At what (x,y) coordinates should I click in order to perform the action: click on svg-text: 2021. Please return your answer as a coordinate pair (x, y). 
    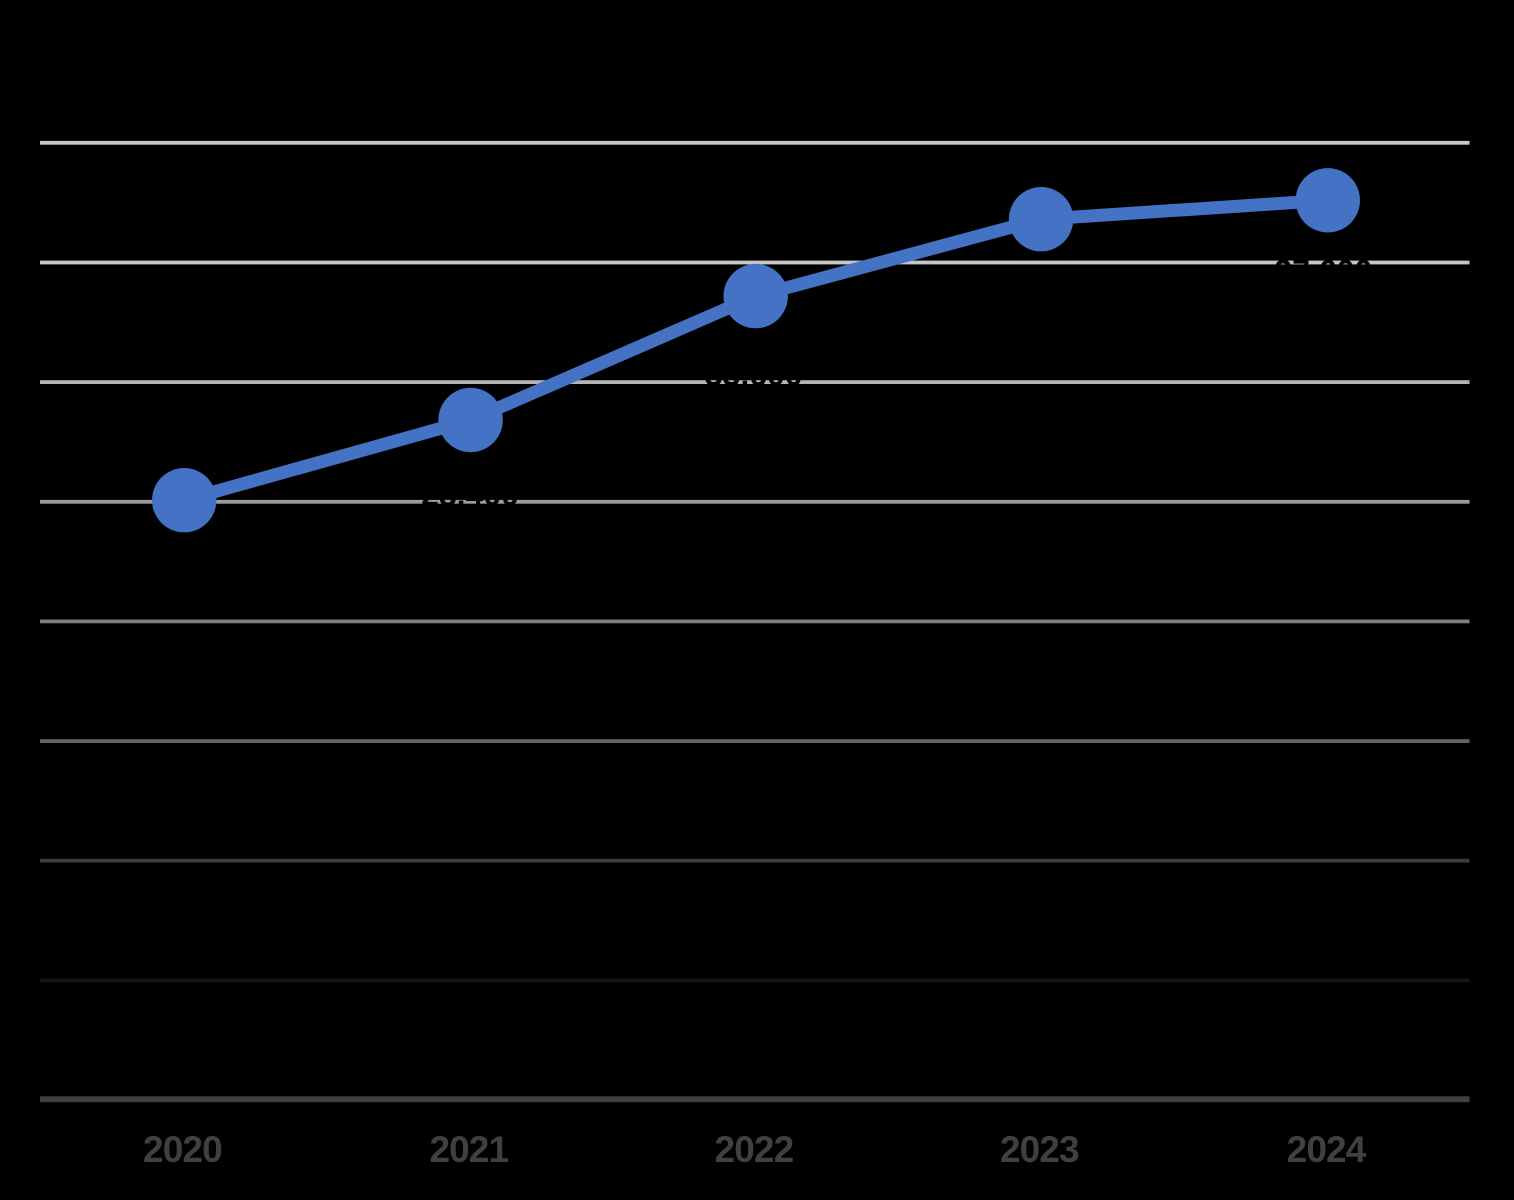
    Looking at the image, I should click on (468, 1149).